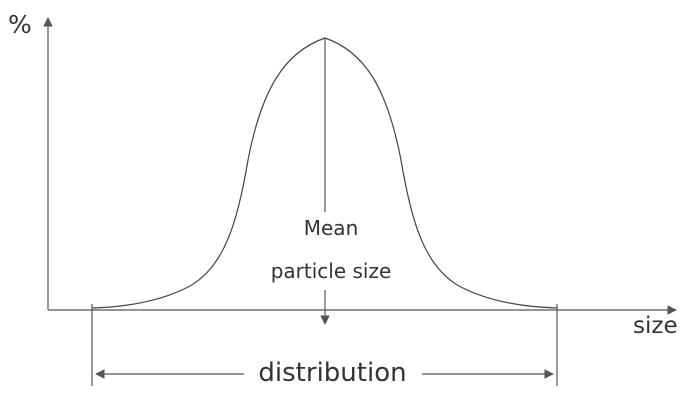 The image size is (694, 417). Describe the element at coordinates (655, 326) in the screenshot. I see `x-axis-label: size` at that location.